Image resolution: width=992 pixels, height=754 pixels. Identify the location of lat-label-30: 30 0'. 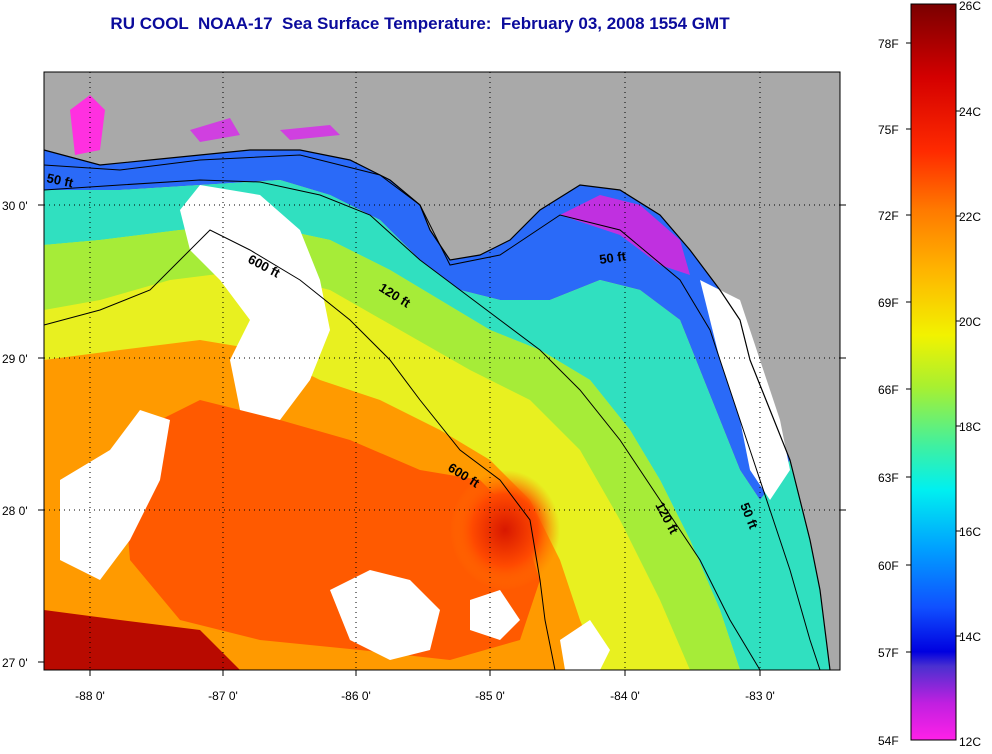
(15, 206).